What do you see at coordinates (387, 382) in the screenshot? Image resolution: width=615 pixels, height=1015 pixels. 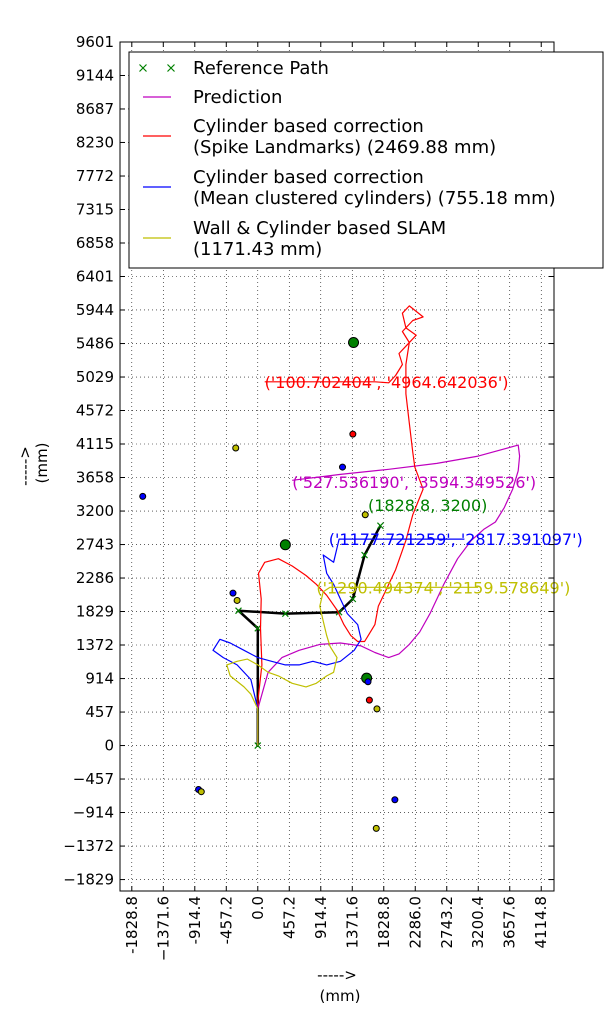 I see `annotation-label: ('100.702404', '4964.642036')` at bounding box center [387, 382].